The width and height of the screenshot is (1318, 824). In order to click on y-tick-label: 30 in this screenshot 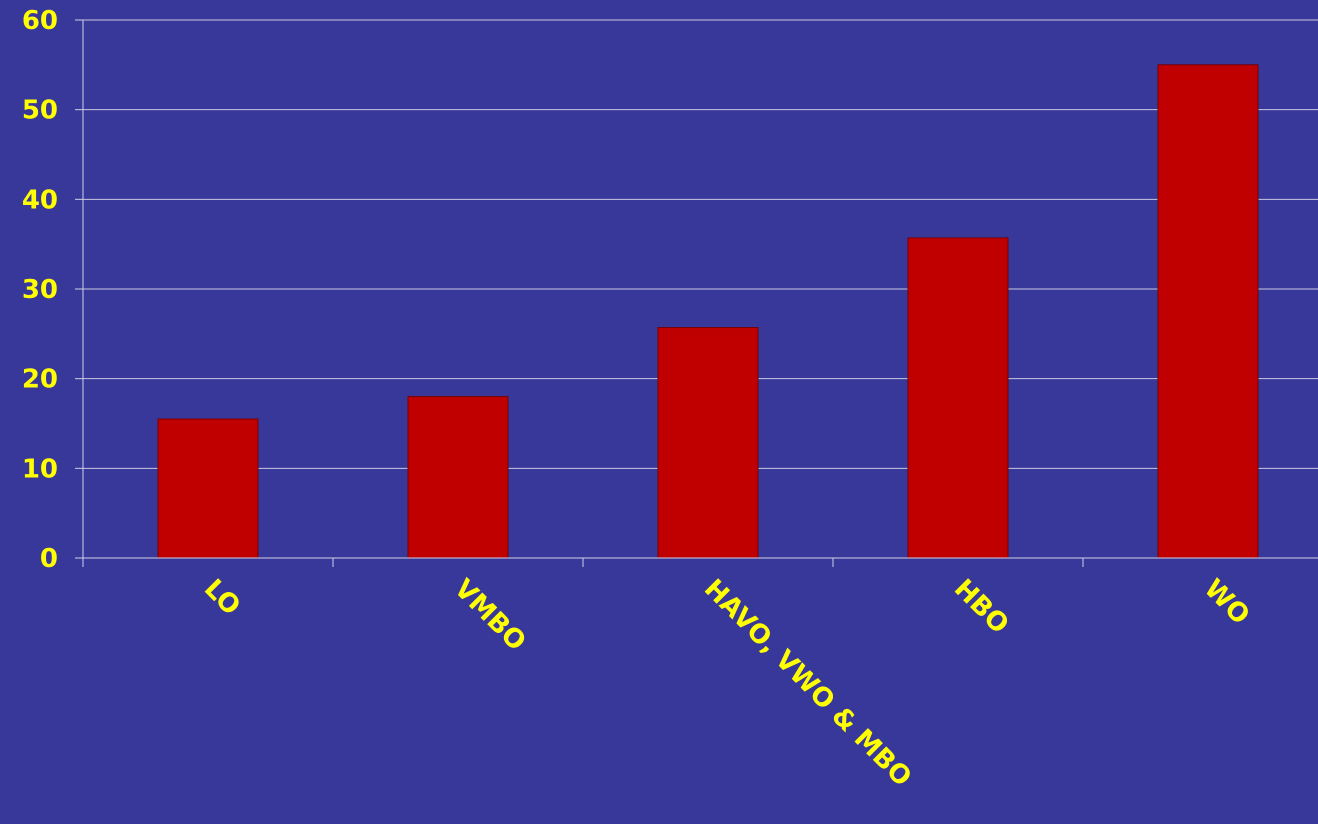, I will do `click(40, 290)`.